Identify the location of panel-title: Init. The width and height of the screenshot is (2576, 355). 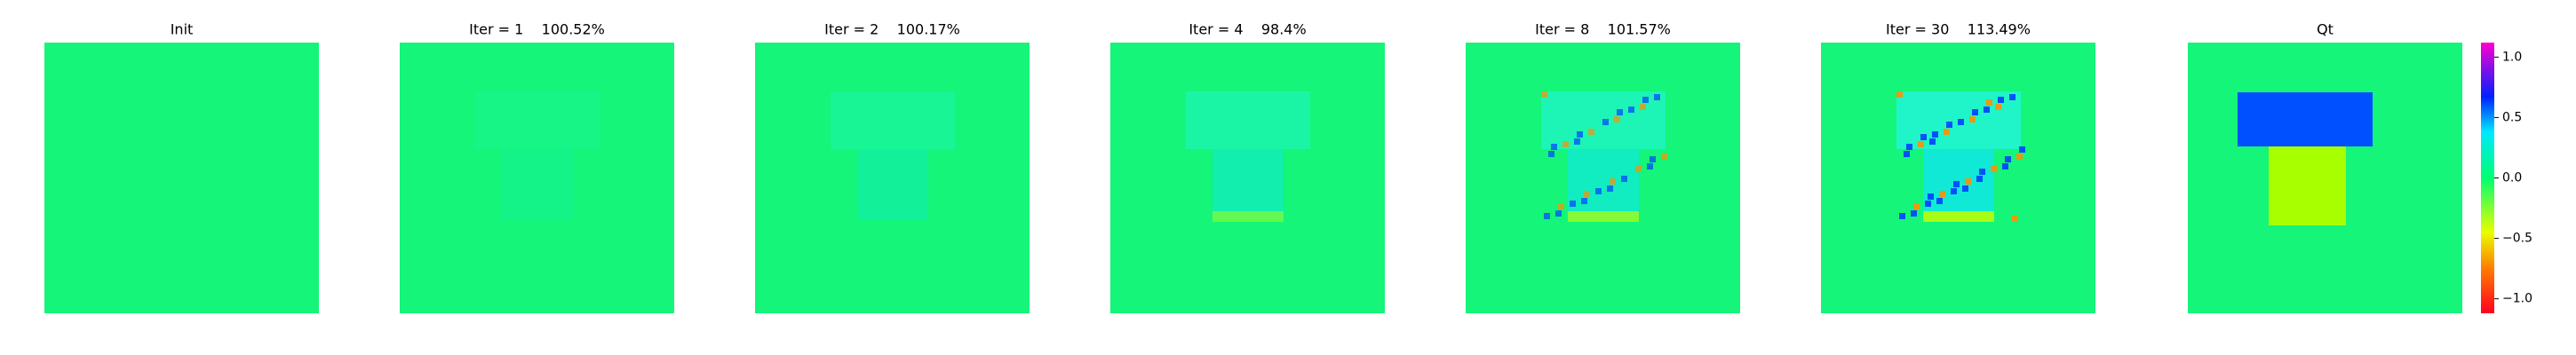
(182, 29).